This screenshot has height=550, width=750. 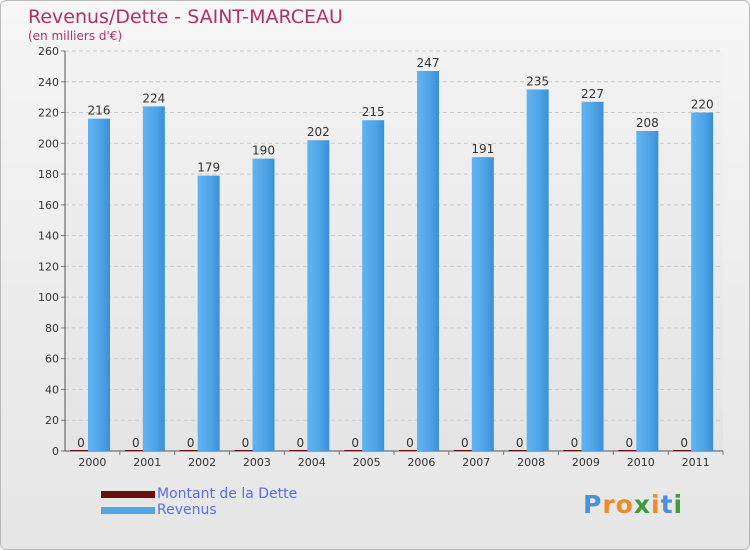 I want to click on y-tick-label: 180, so click(x=48, y=174).